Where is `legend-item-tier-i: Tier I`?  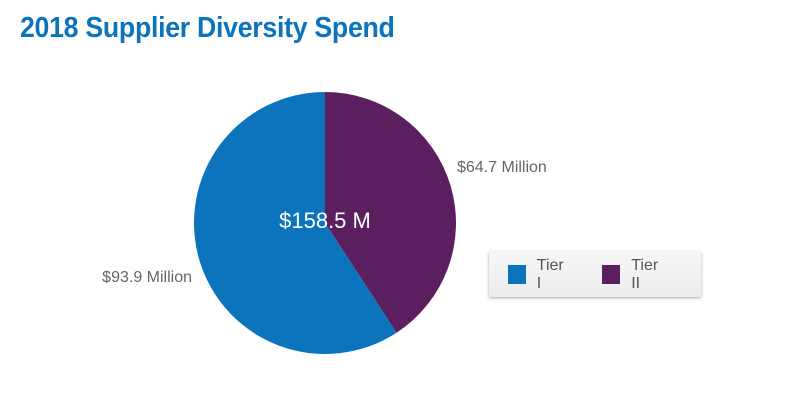
legend-item-tier-i: Tier I is located at coordinates (539, 275).